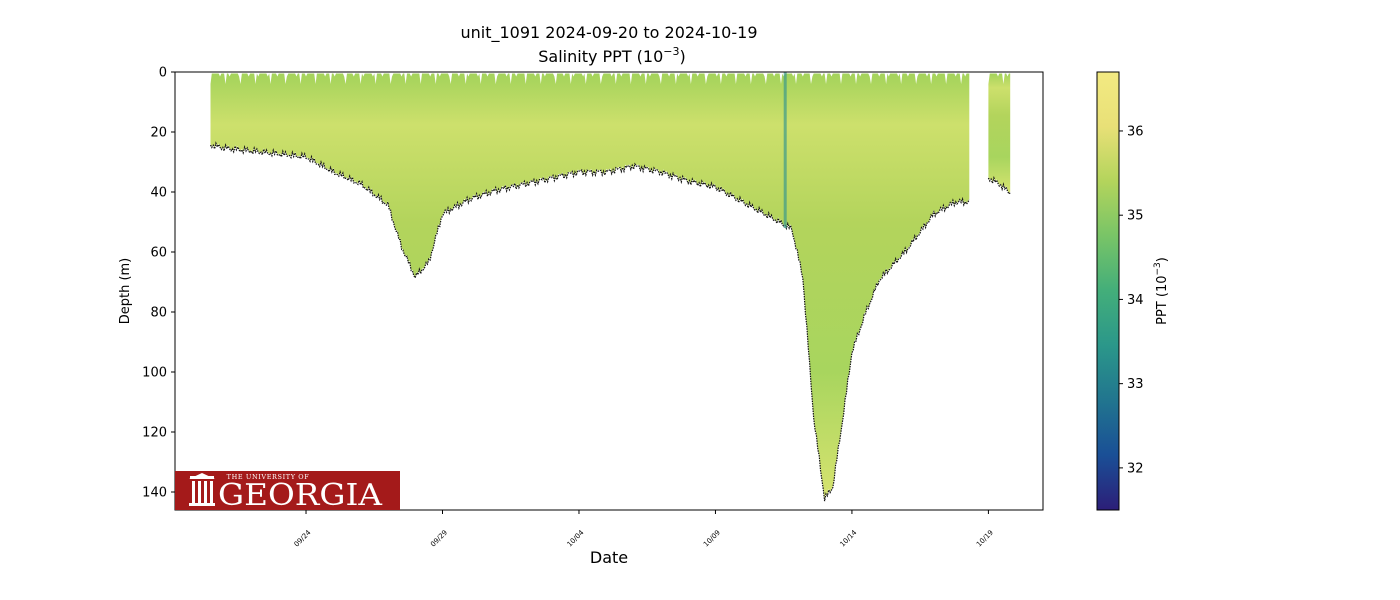 This screenshot has width=1400, height=600. I want to click on colorbar-tick-label: 32, so click(1135, 468).